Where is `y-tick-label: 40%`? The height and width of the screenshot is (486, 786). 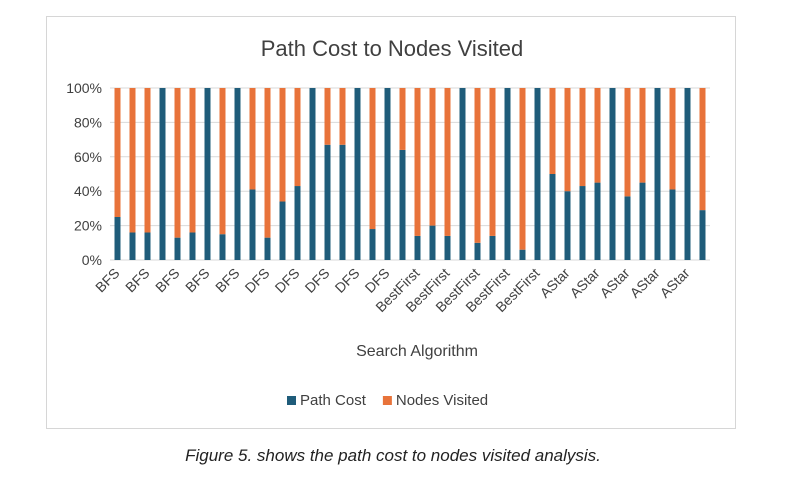
y-tick-label: 40% is located at coordinates (88, 191).